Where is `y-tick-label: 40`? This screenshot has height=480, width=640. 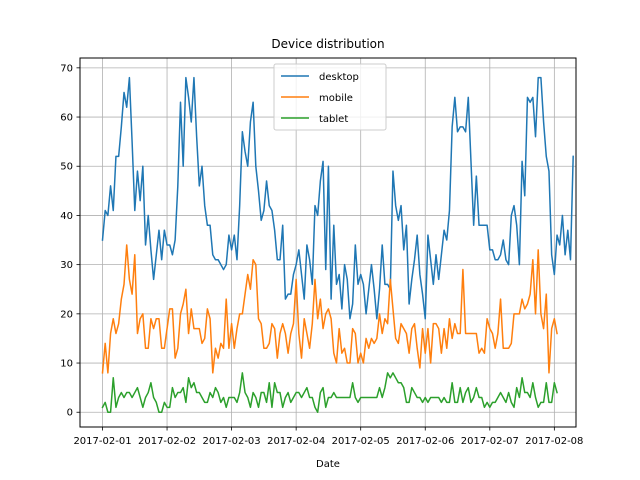
y-tick-label: 40 is located at coordinates (66, 216).